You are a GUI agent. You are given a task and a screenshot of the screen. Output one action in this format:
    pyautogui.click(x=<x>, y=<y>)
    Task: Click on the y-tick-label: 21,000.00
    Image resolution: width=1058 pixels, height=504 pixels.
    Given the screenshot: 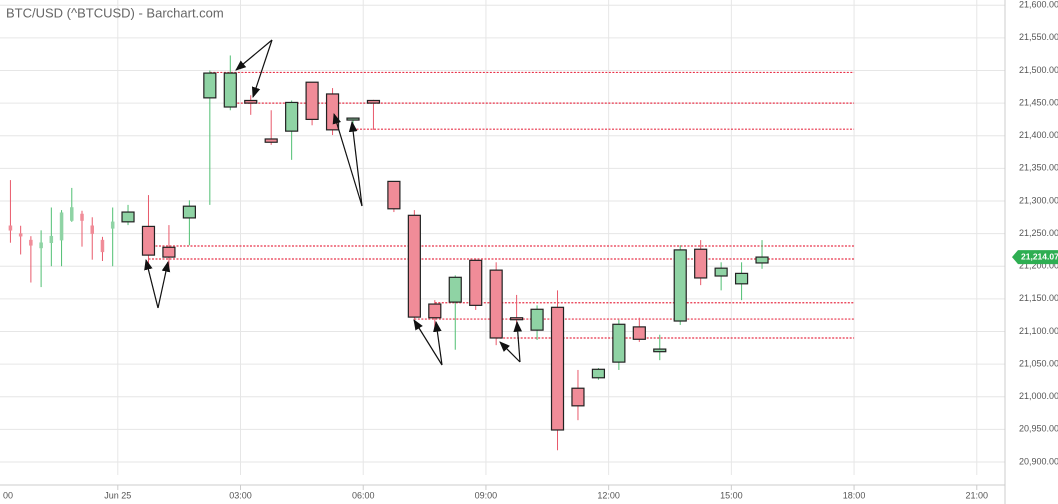 What is the action you would take?
    pyautogui.click(x=1038, y=396)
    